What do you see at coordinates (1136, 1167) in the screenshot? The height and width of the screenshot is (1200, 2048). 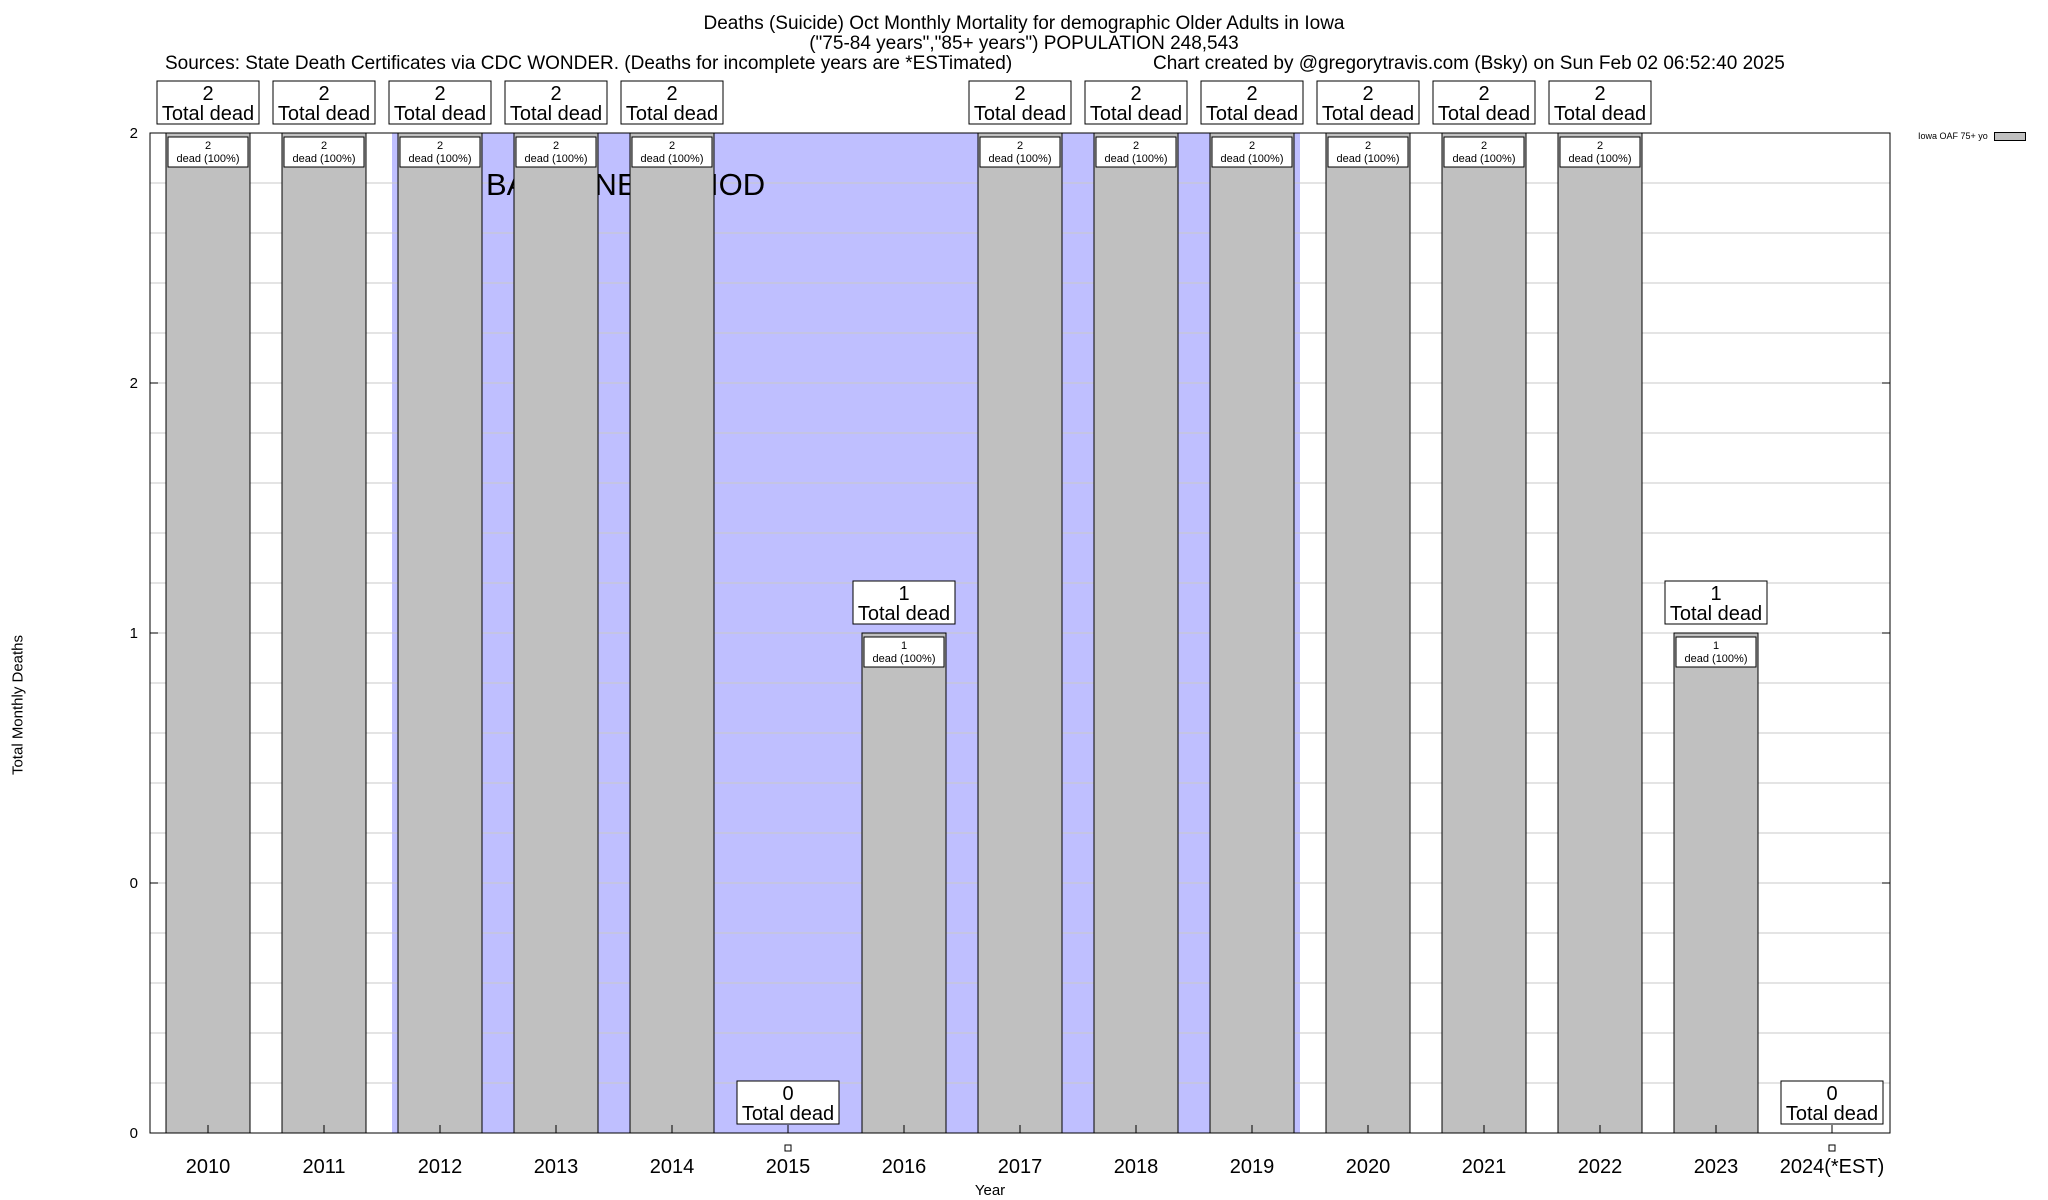 I see `x-tick-label: 2018` at bounding box center [1136, 1167].